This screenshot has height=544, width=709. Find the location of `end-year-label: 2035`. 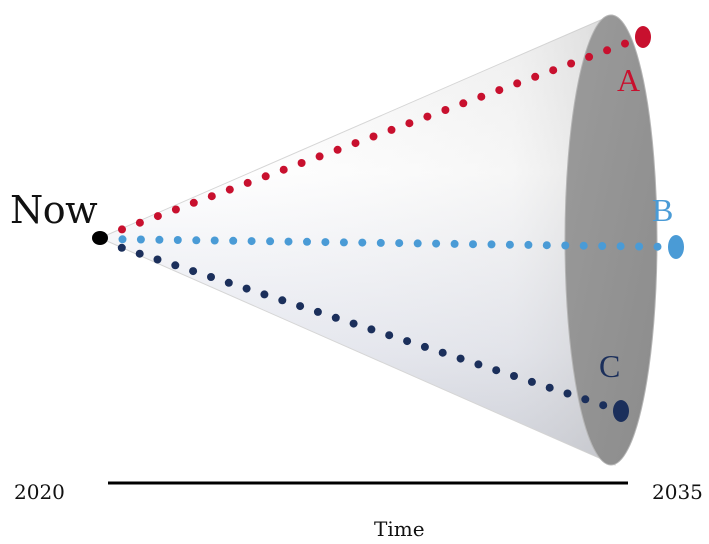

end-year-label: 2035 is located at coordinates (677, 492).